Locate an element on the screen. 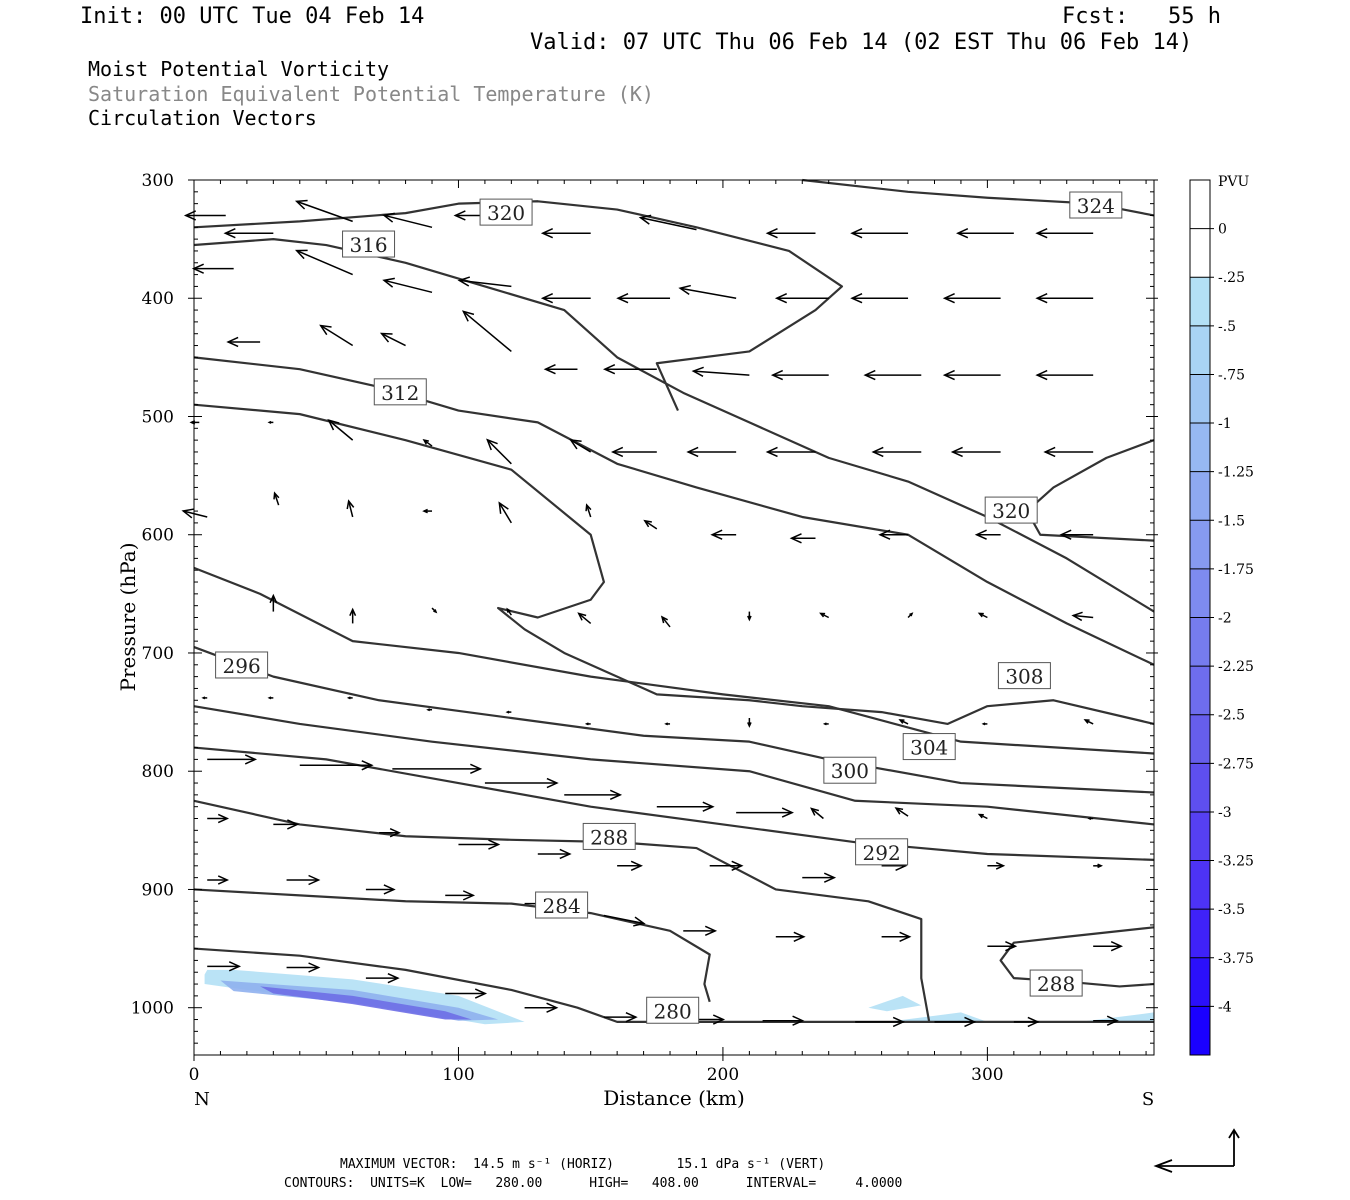 This screenshot has width=1350, height=1200. y-tick-label: 1000 is located at coordinates (152, 1009).